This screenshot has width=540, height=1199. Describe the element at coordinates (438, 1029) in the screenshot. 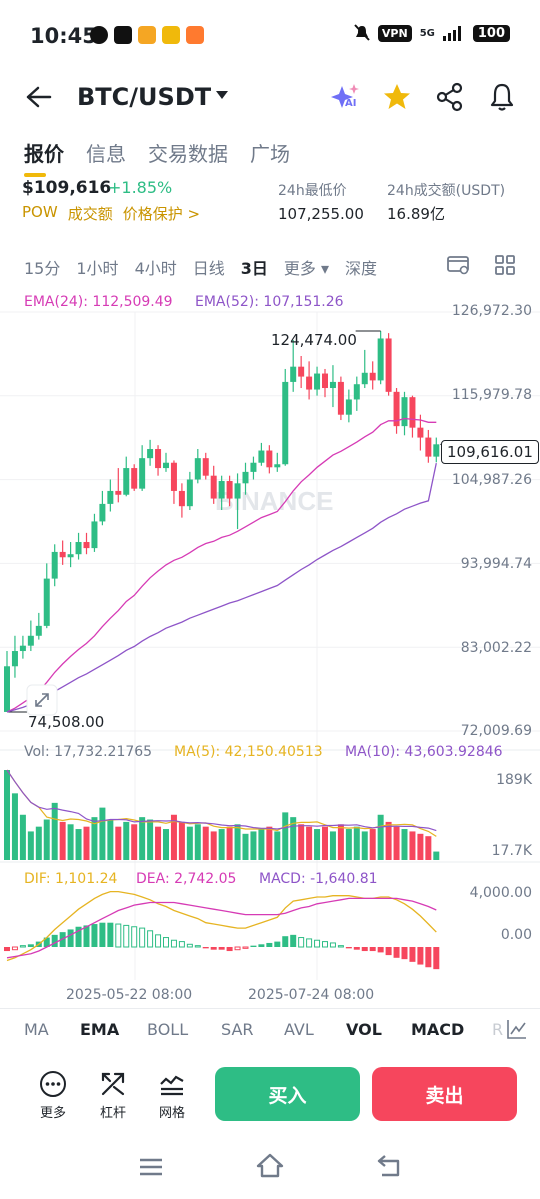

I see `ind-macd: MACD` at that location.